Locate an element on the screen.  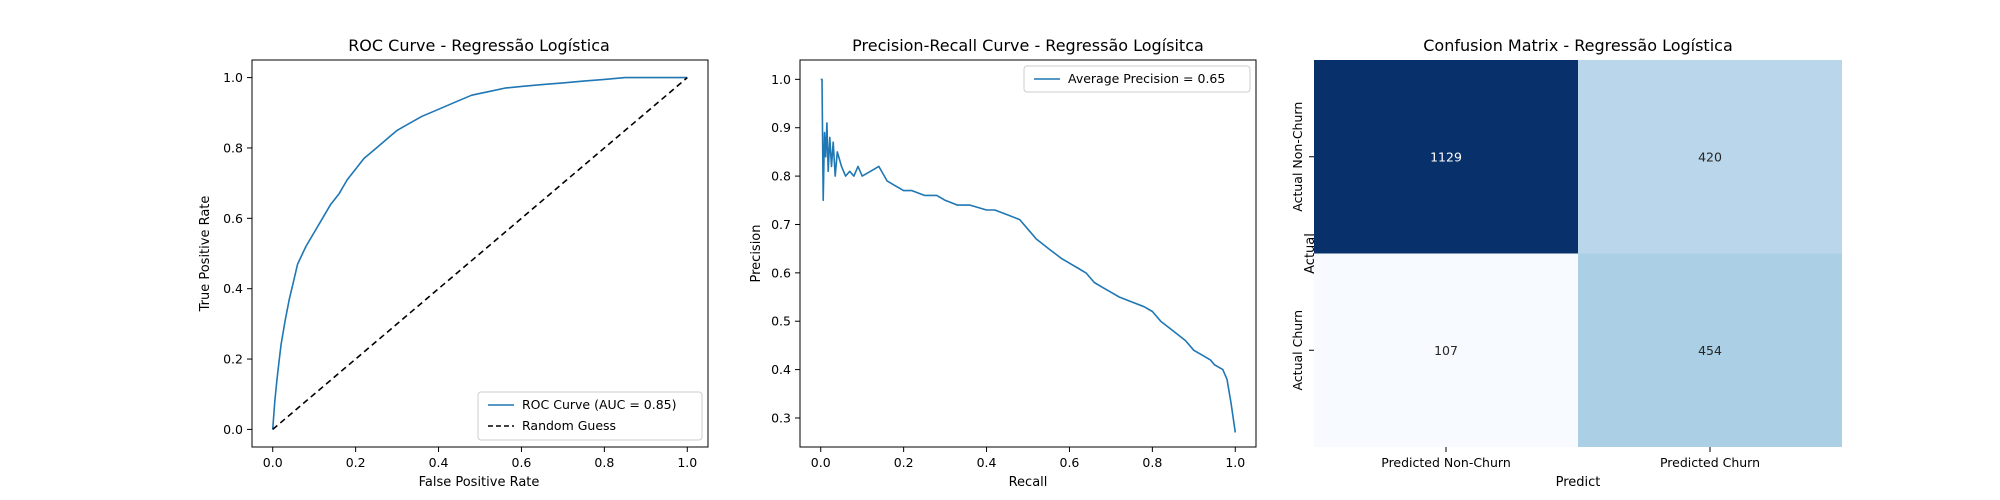
roc-x-axis-label: False Positive Rate is located at coordinates (479, 482).